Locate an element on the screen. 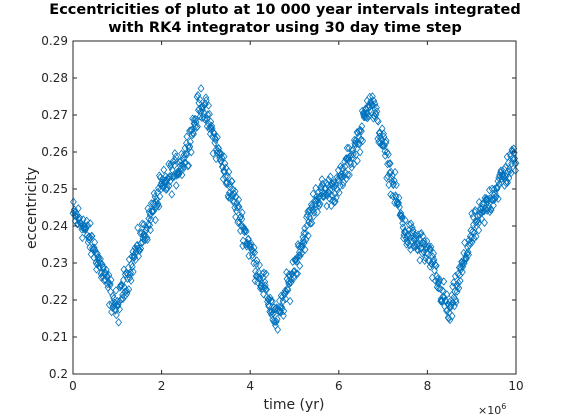 This screenshot has height=420, width=570. x-tick-label: 4 is located at coordinates (250, 386).